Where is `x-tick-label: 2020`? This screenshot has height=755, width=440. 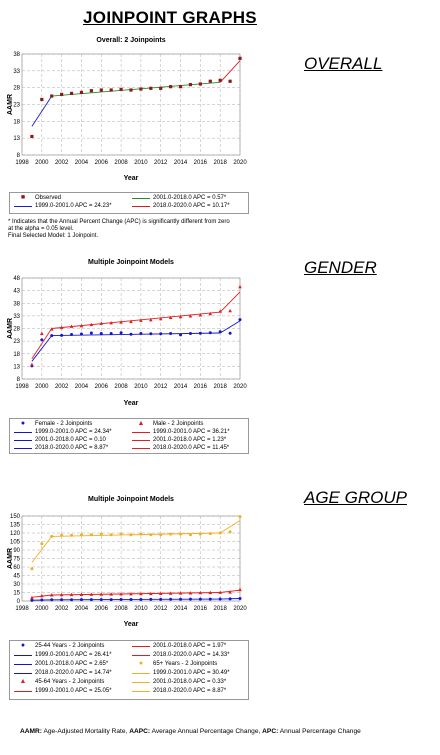 x-tick-label: 2020 is located at coordinates (240, 387).